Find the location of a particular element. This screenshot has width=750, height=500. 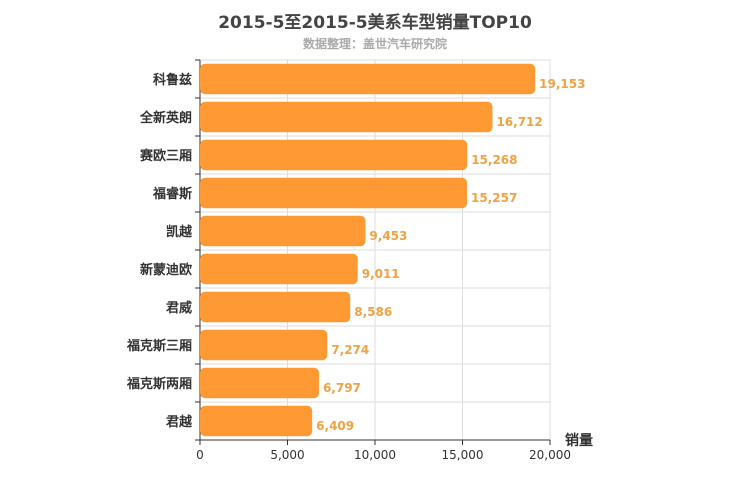

data-label: 6,797 is located at coordinates (342, 388).